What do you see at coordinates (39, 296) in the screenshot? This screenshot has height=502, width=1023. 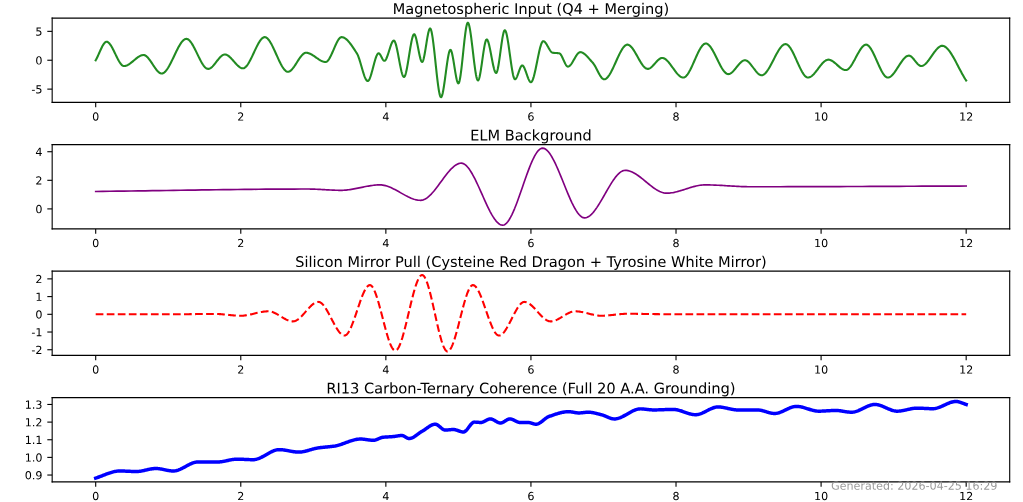 I see `y-tick-label: 1` at bounding box center [39, 296].